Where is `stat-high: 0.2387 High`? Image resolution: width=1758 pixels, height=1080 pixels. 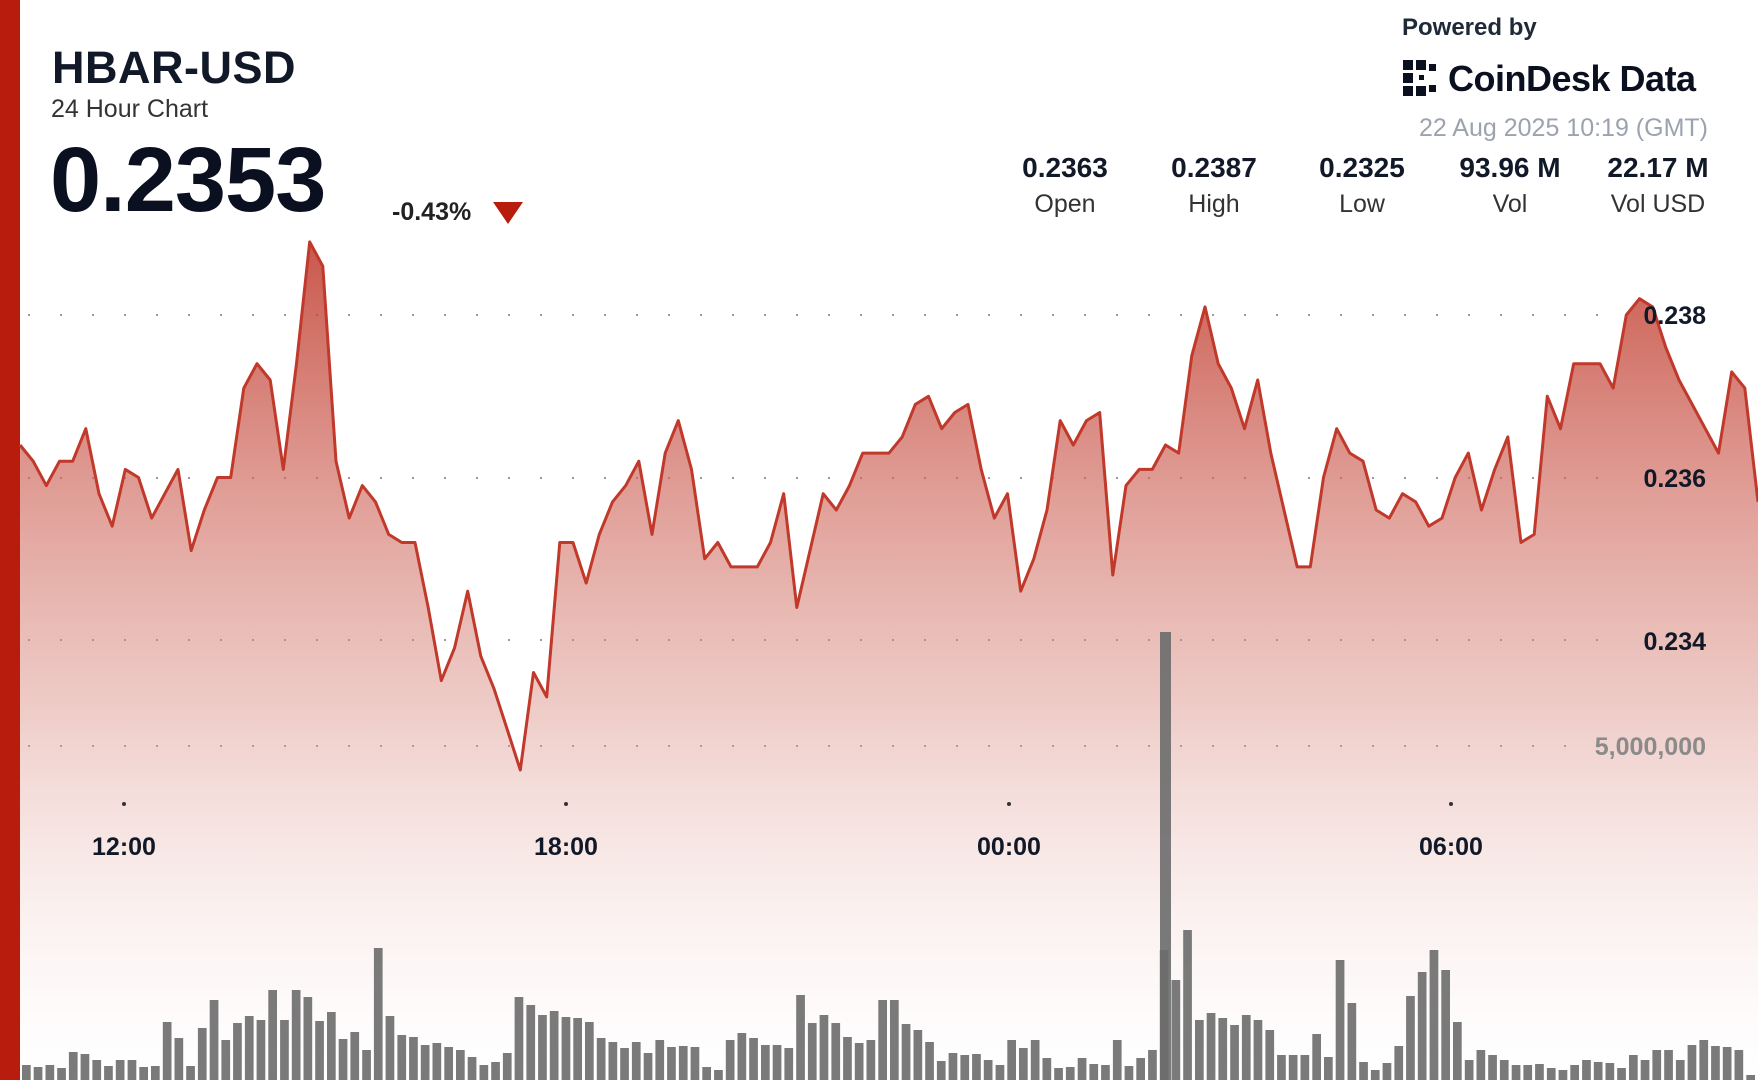
stat-high: 0.2387 High is located at coordinates (1214, 185).